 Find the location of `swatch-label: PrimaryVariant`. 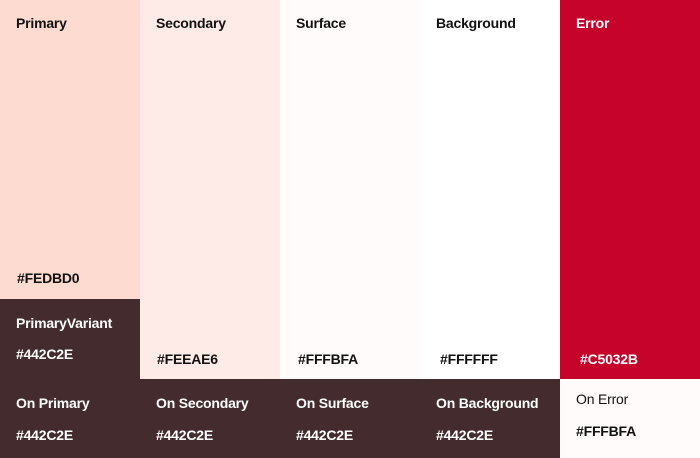

swatch-label: PrimaryVariant is located at coordinates (64, 323).